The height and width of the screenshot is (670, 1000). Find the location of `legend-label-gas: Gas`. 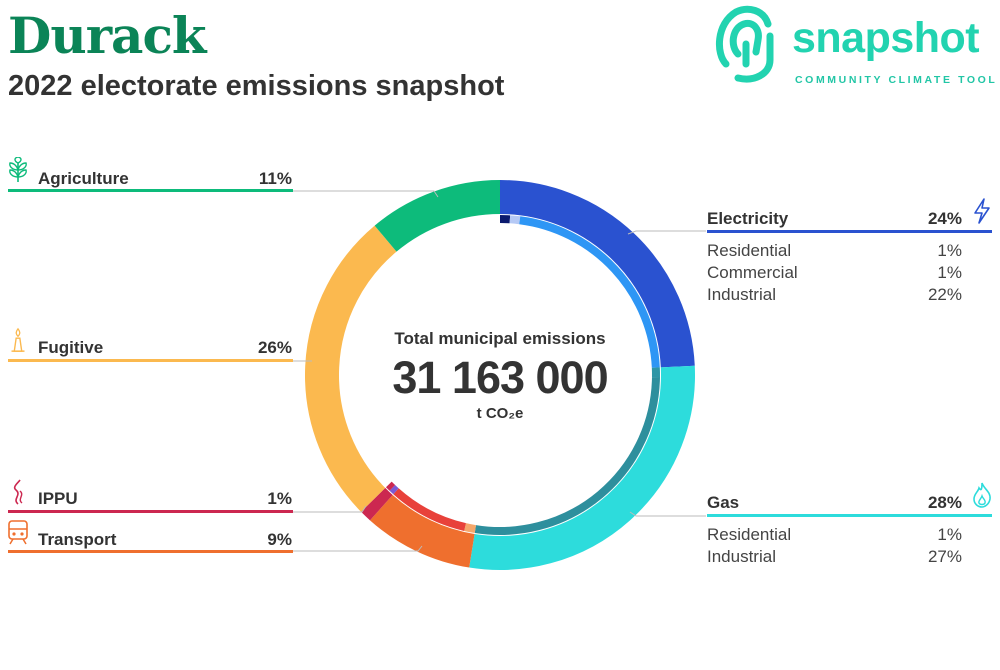

legend-label-gas: Gas is located at coordinates (723, 502).